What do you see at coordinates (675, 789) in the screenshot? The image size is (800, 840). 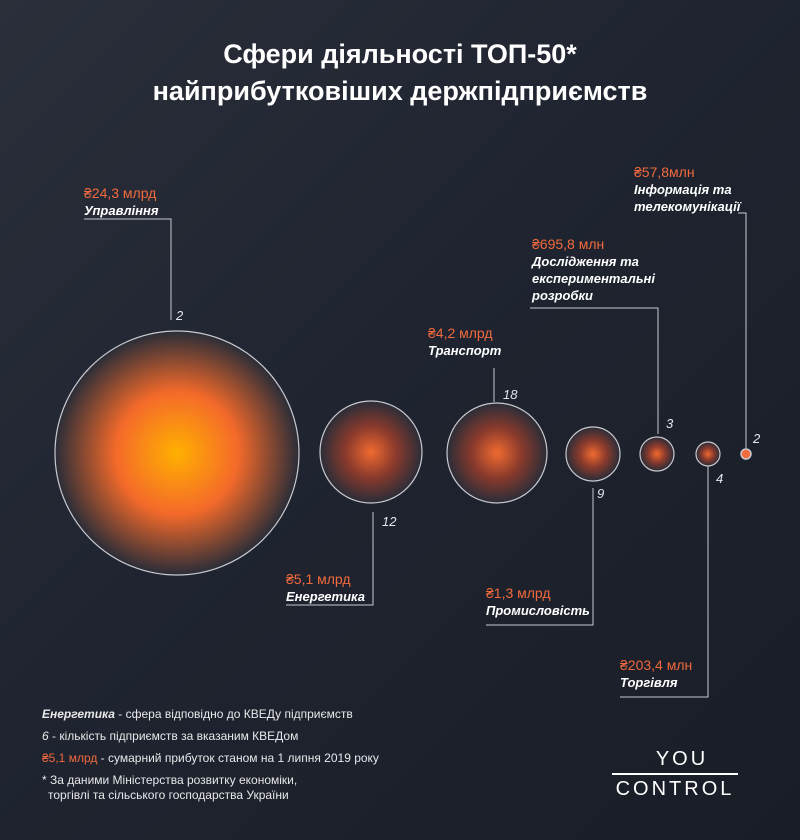 I see `logo-line-2: CONTROL` at bounding box center [675, 789].